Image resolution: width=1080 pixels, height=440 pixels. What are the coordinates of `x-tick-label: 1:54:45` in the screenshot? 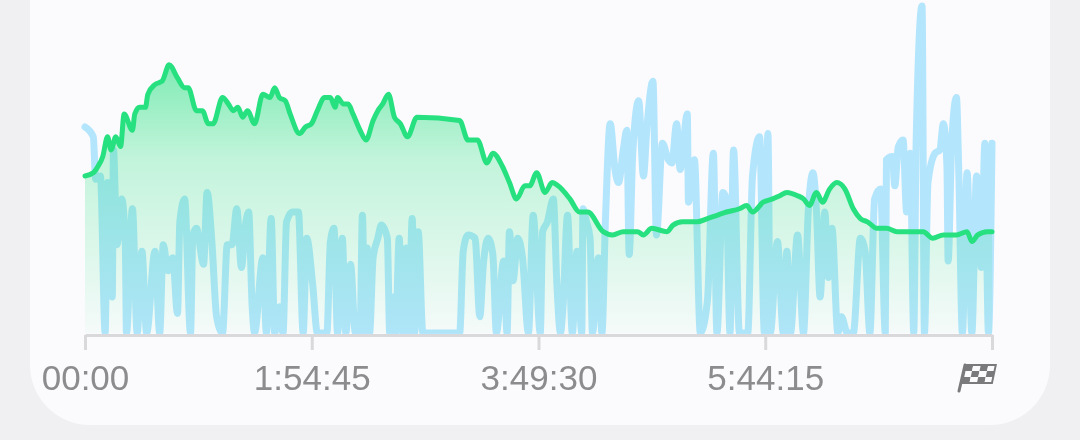 It's located at (312, 377).